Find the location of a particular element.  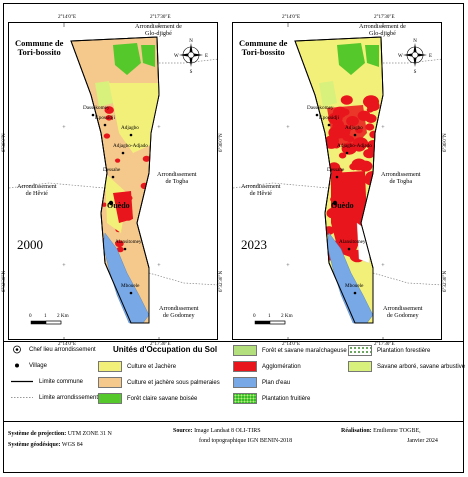

source-value-2: fond topographique IGN BENIN-2018 is located at coordinates (246, 441).